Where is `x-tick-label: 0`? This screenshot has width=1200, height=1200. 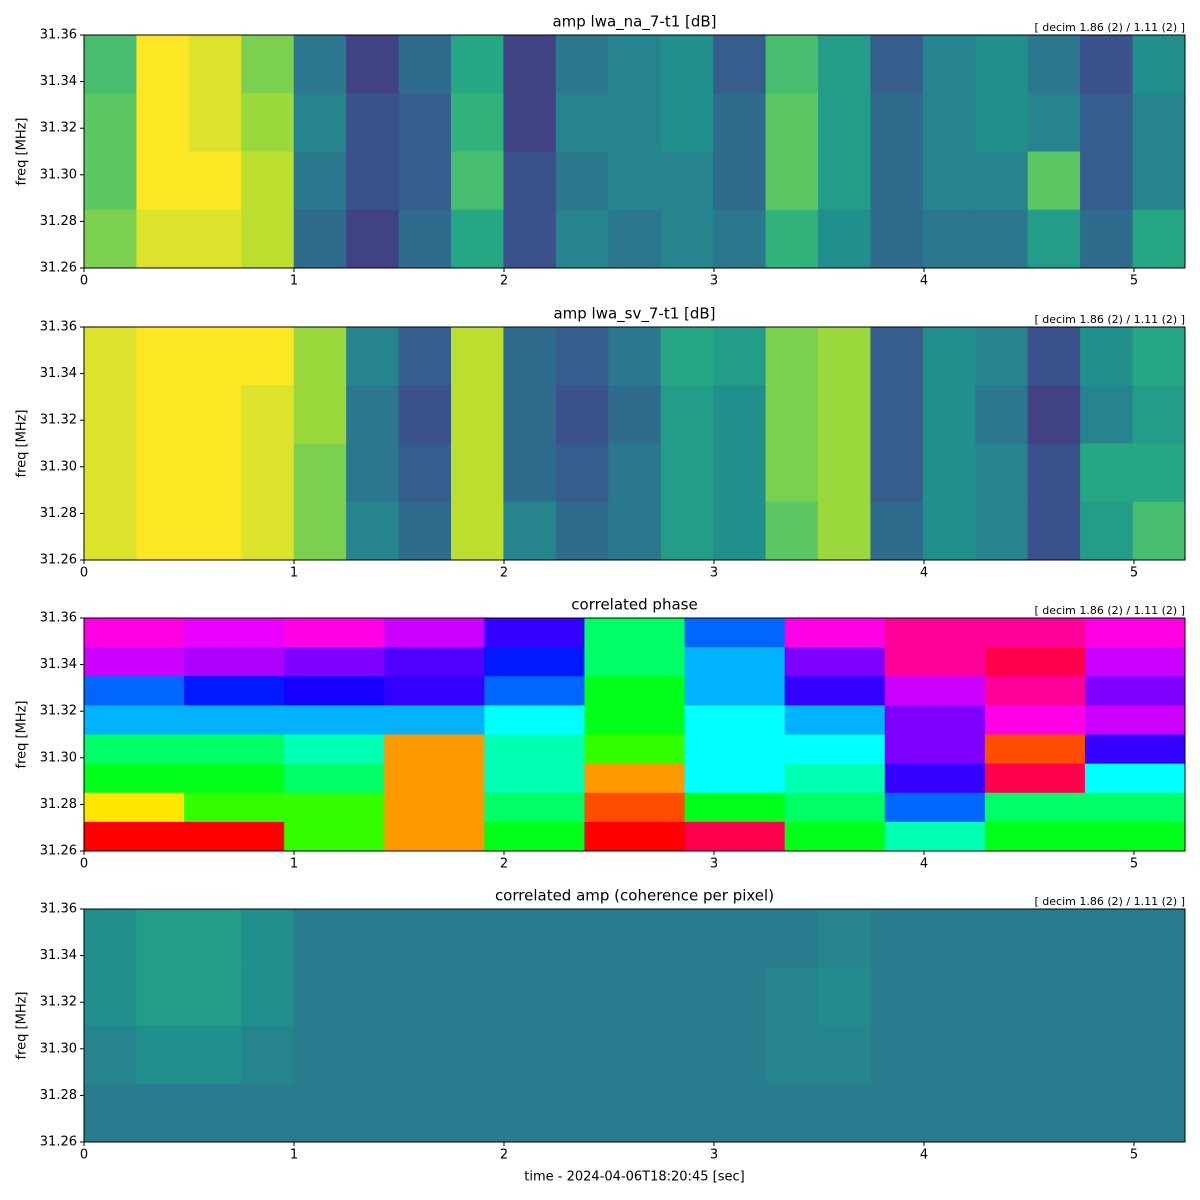
x-tick-label: 0 is located at coordinates (84, 1155).